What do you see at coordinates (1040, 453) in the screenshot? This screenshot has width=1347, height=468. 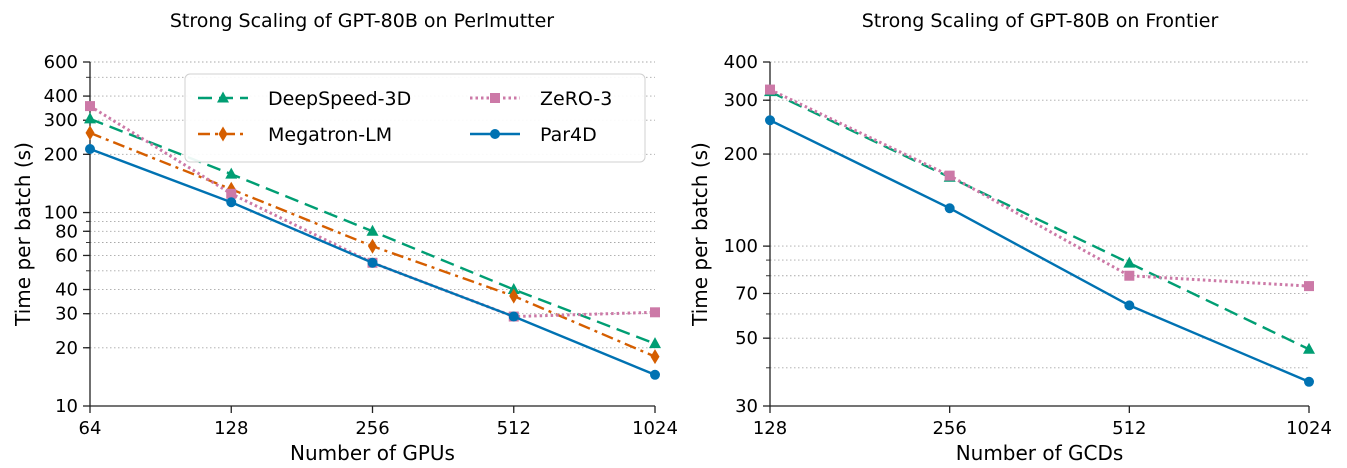 I see `x-axis-label: Number of GCDs` at bounding box center [1040, 453].